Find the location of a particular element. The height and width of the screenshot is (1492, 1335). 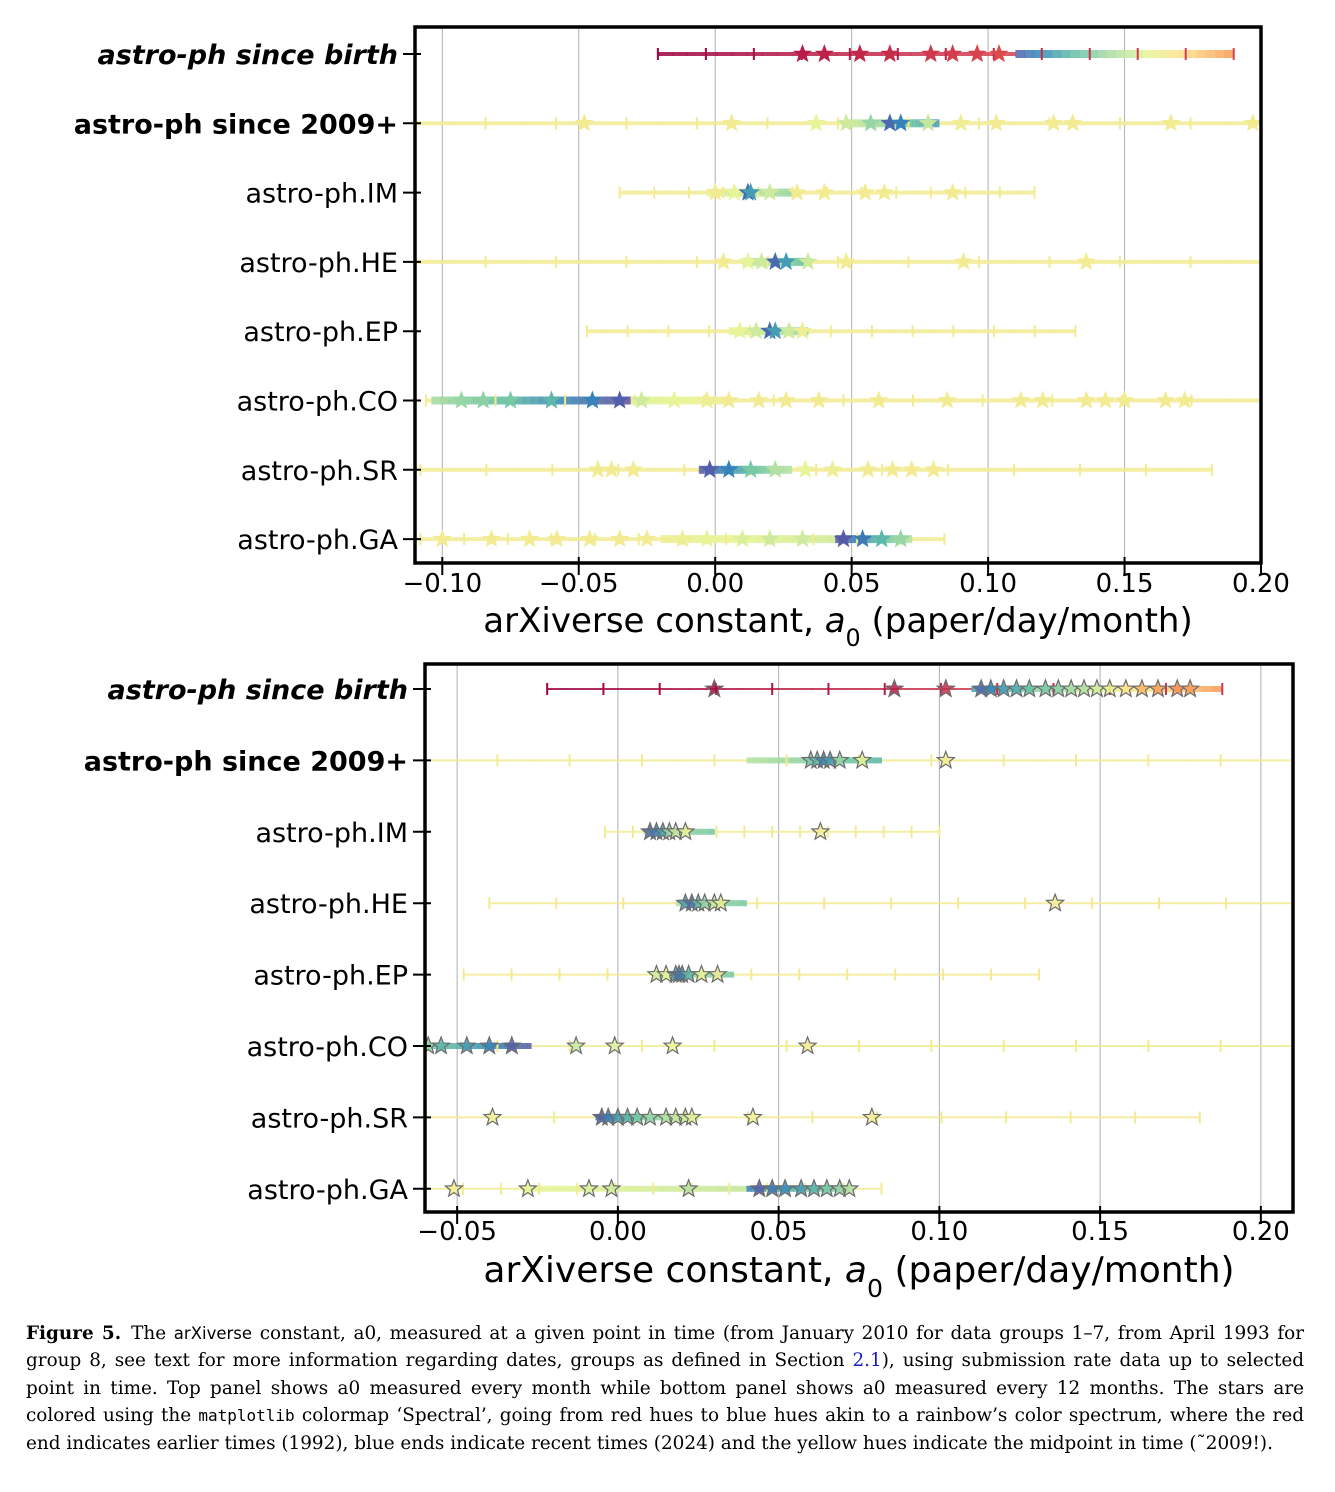

y-tick-label: astro-ph since birth is located at coordinates (257, 690).